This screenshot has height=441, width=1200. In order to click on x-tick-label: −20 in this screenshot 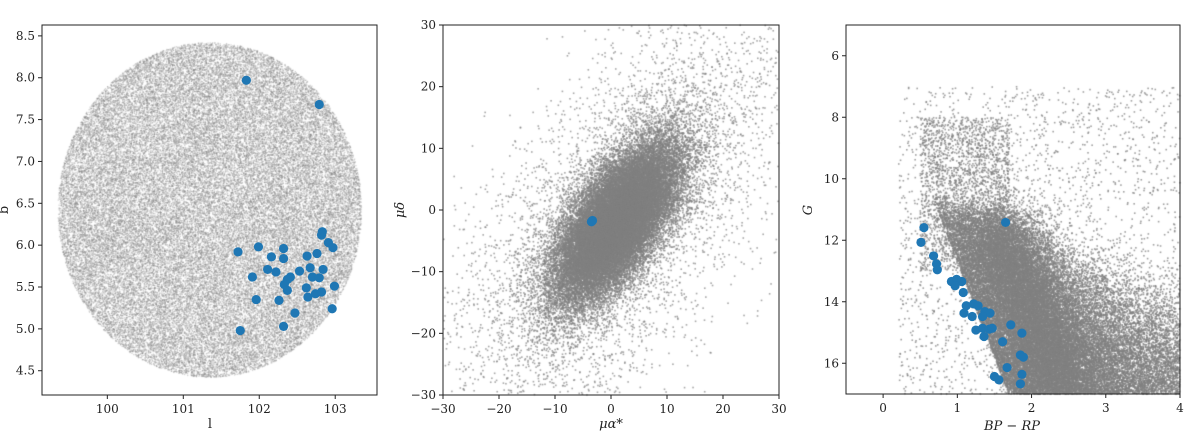, I will do `click(498, 409)`.